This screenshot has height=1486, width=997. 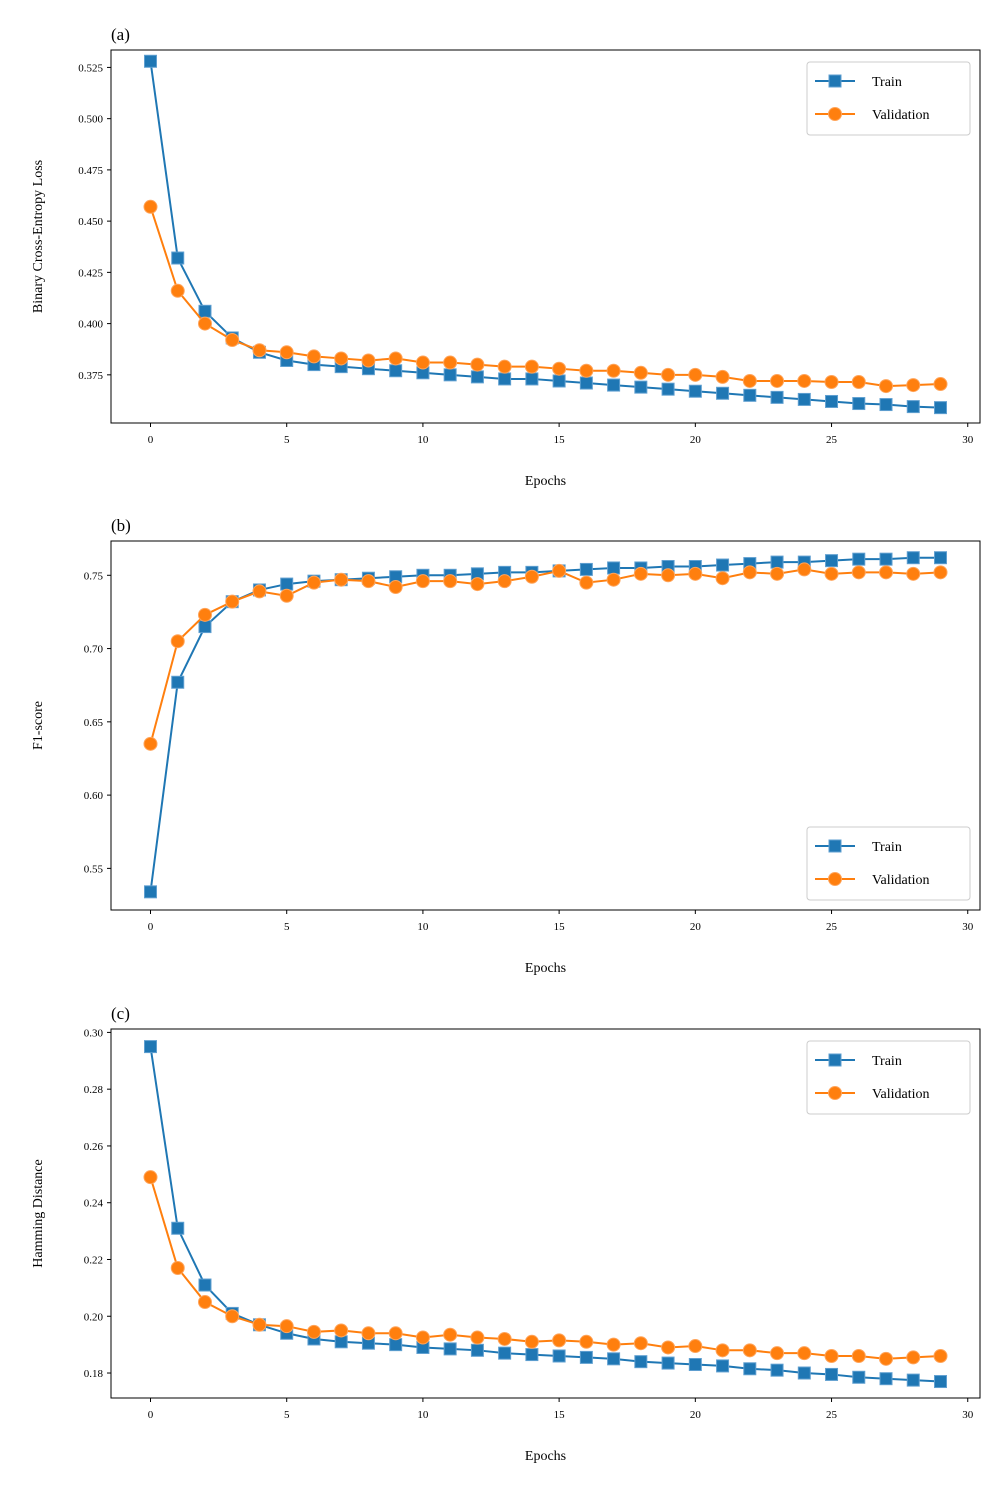 What do you see at coordinates (94, 576) in the screenshot?
I see `y-tick-label: 0.75` at bounding box center [94, 576].